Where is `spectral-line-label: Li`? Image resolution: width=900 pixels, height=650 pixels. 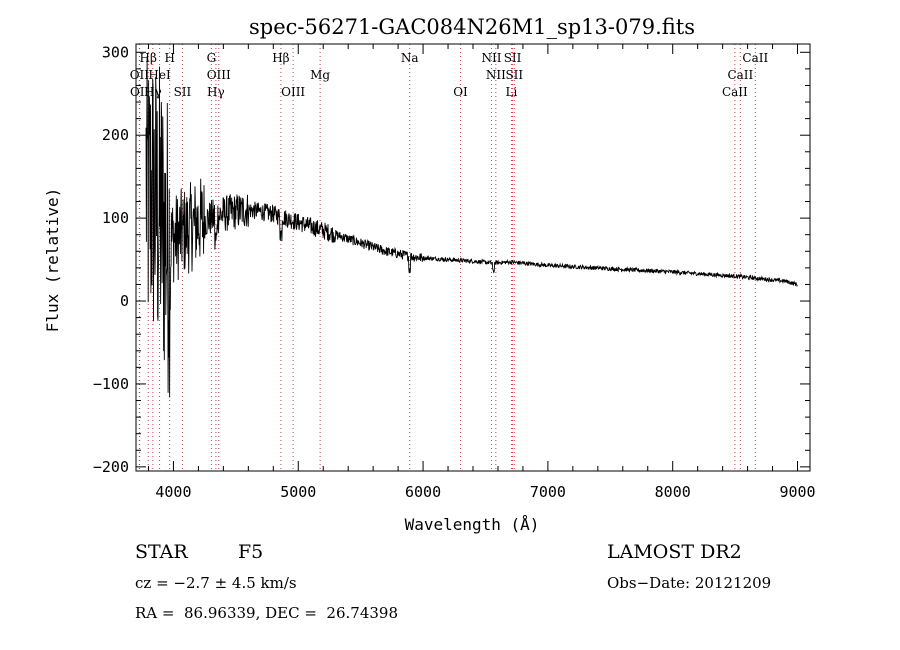 spectral-line-label: Li is located at coordinates (512, 92).